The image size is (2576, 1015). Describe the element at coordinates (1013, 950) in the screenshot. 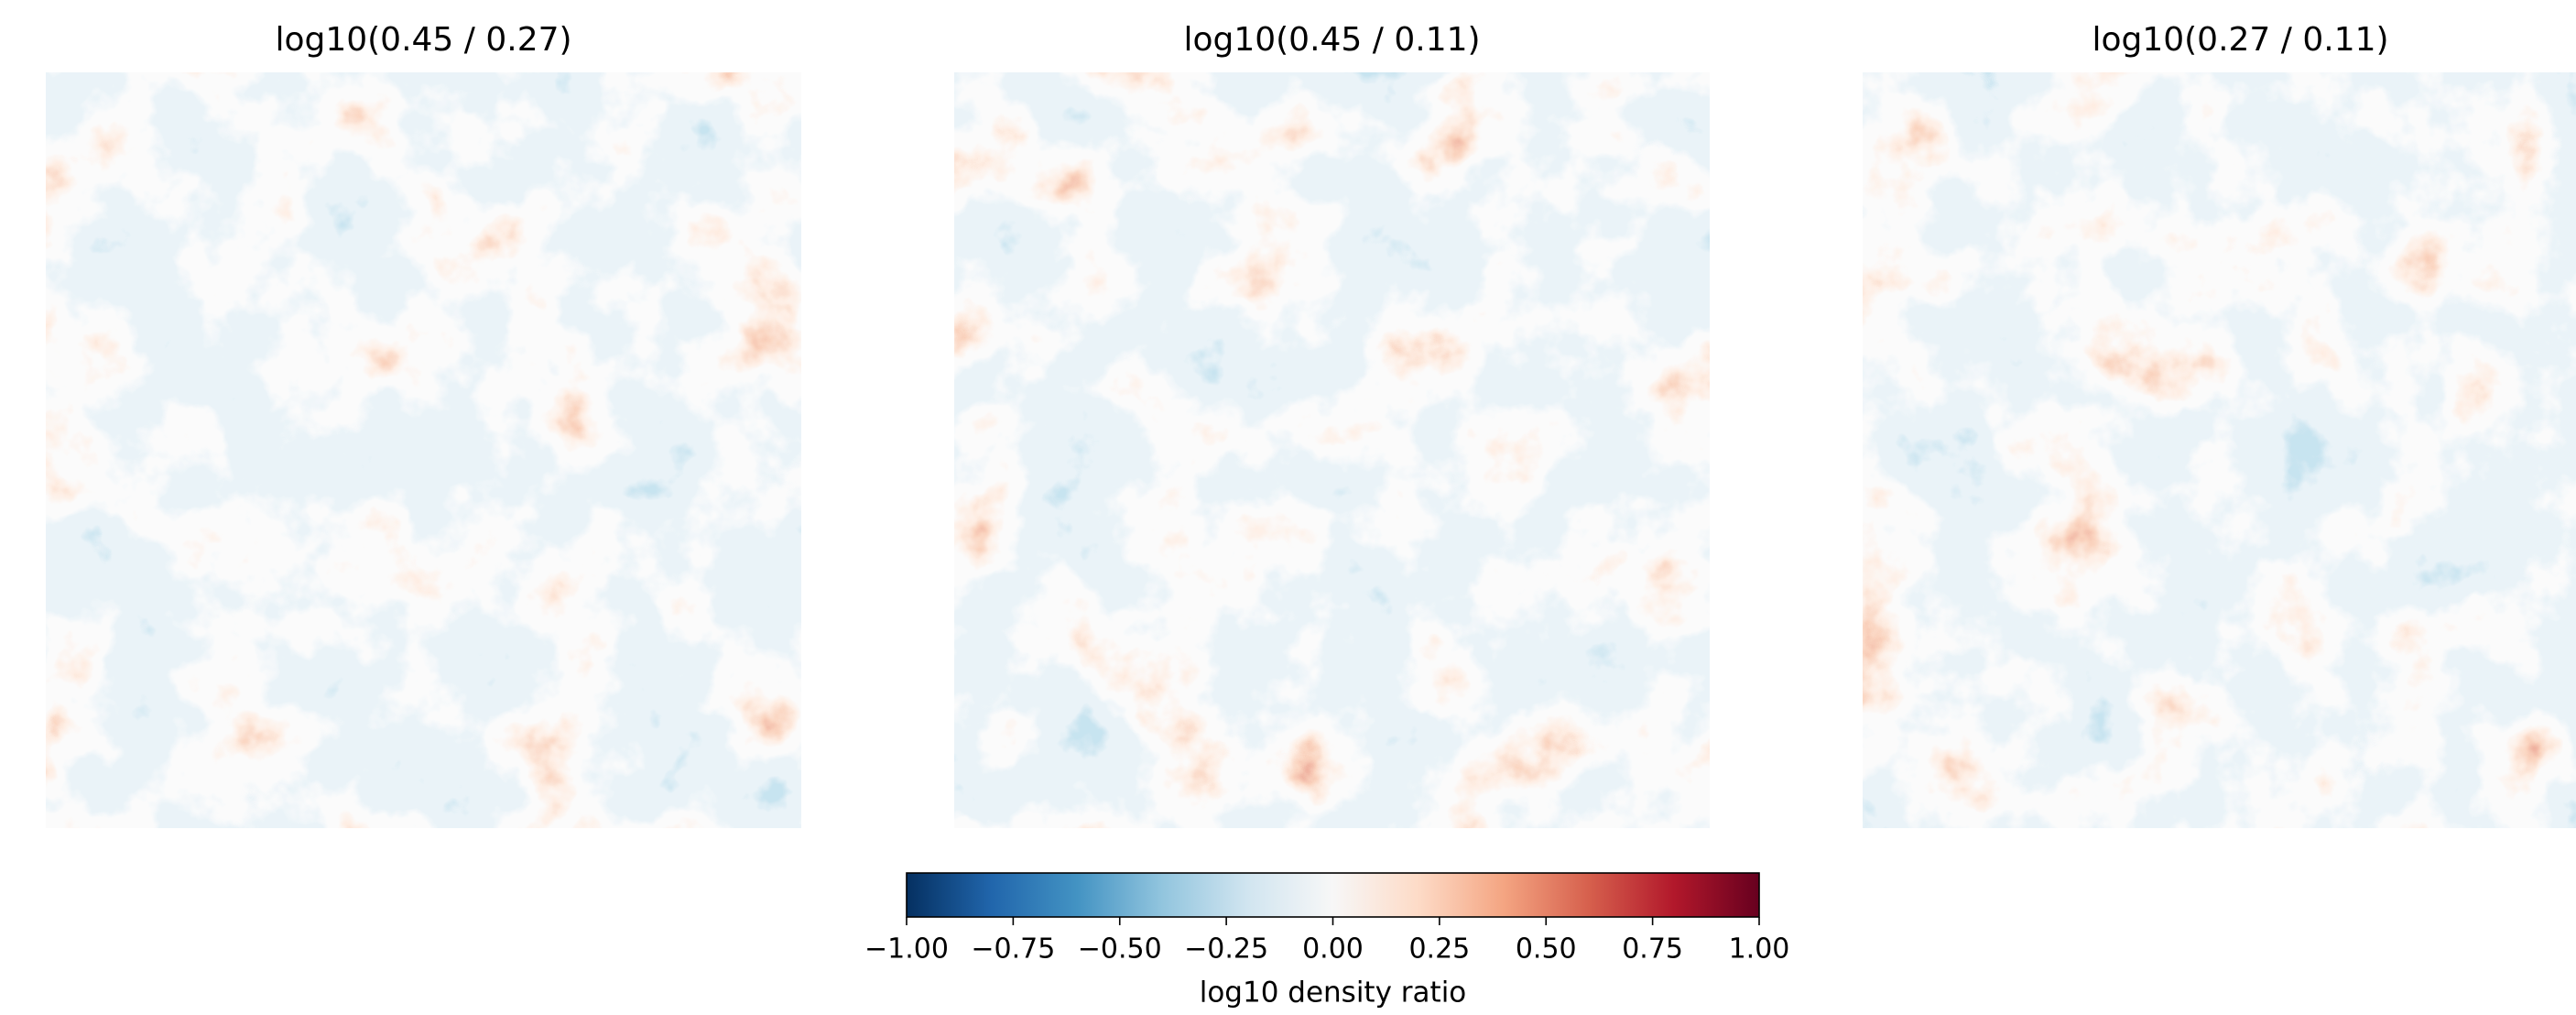

I see `colorbar-tick-label: −0.75` at that location.